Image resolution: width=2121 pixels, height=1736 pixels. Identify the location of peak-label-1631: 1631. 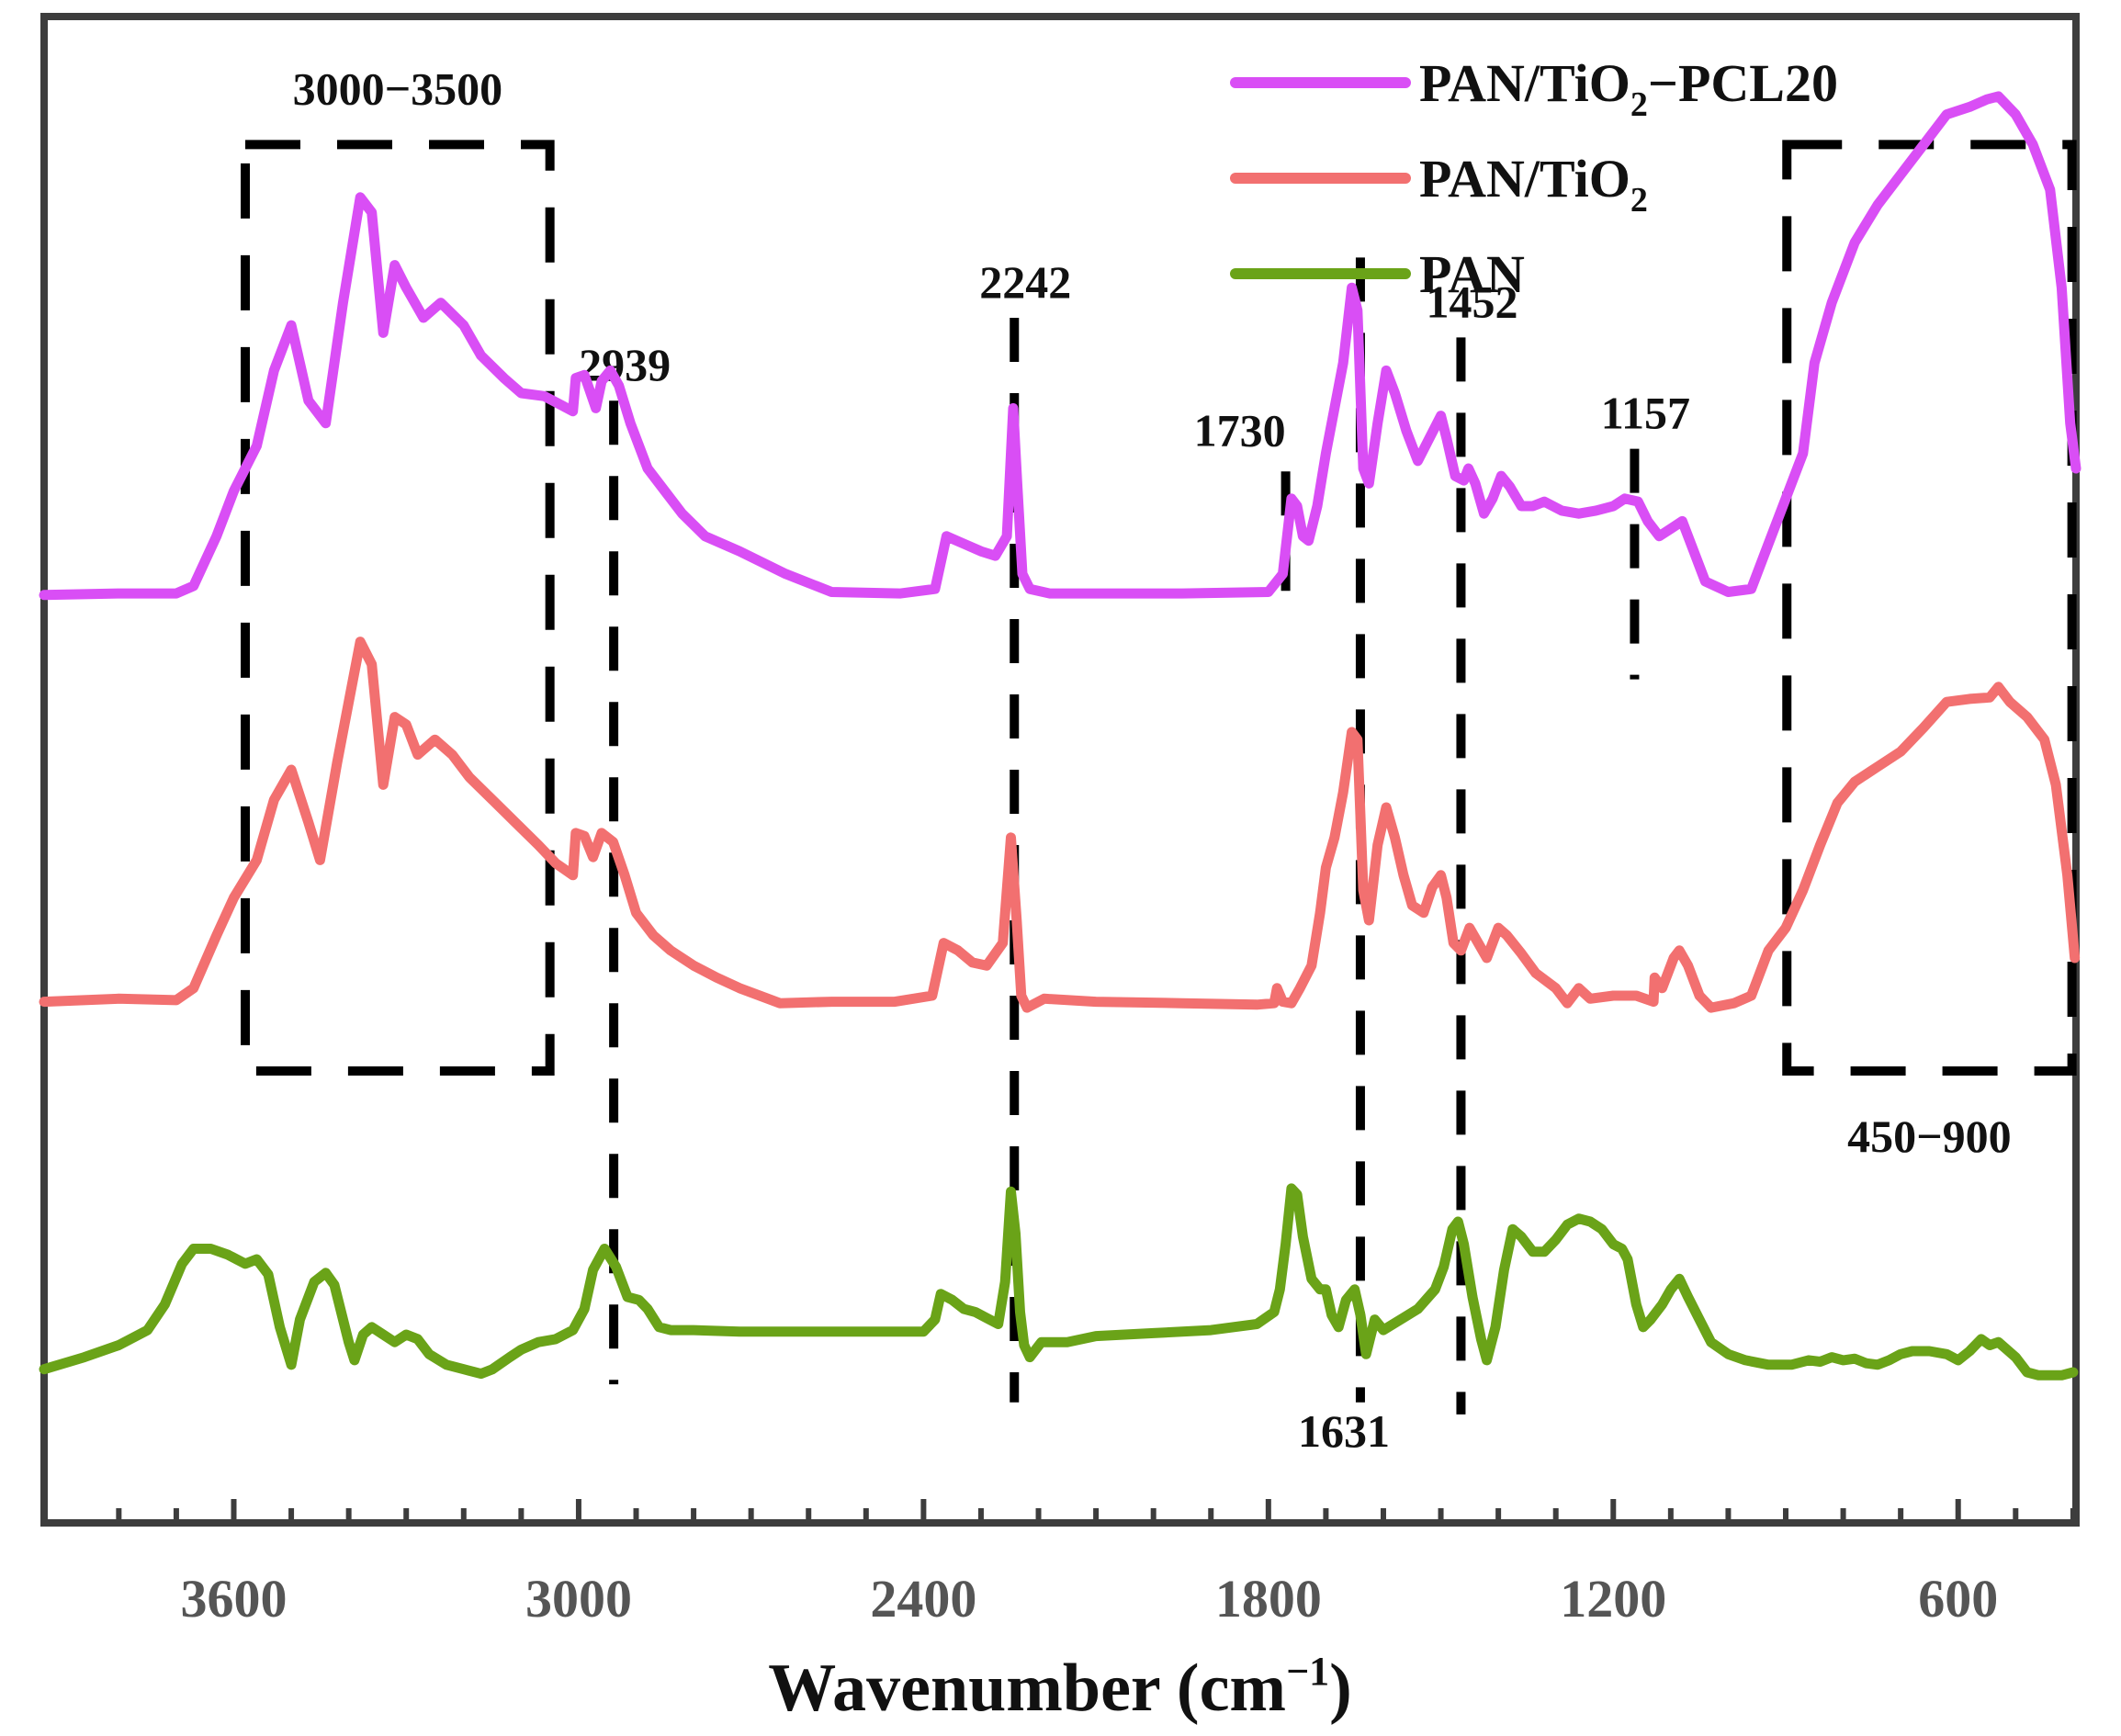
(1344, 1431).